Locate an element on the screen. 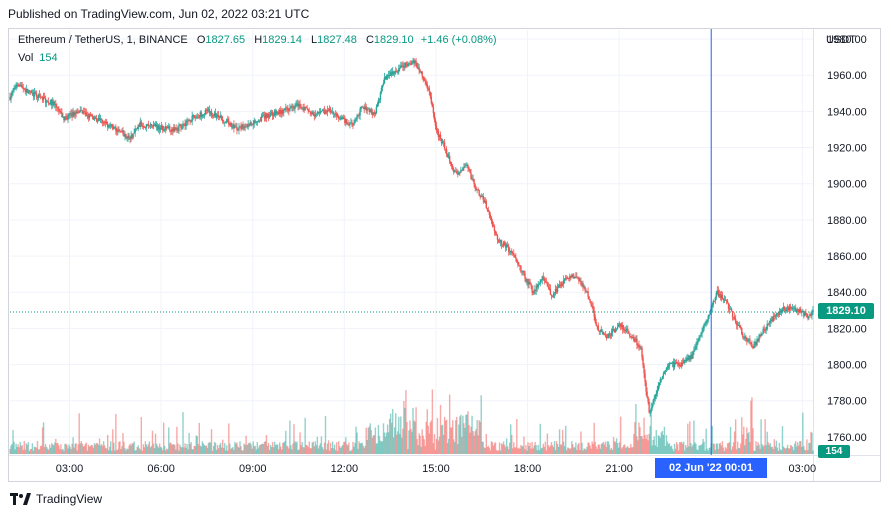 The image size is (891, 518). currency-label: USDT is located at coordinates (841, 40).